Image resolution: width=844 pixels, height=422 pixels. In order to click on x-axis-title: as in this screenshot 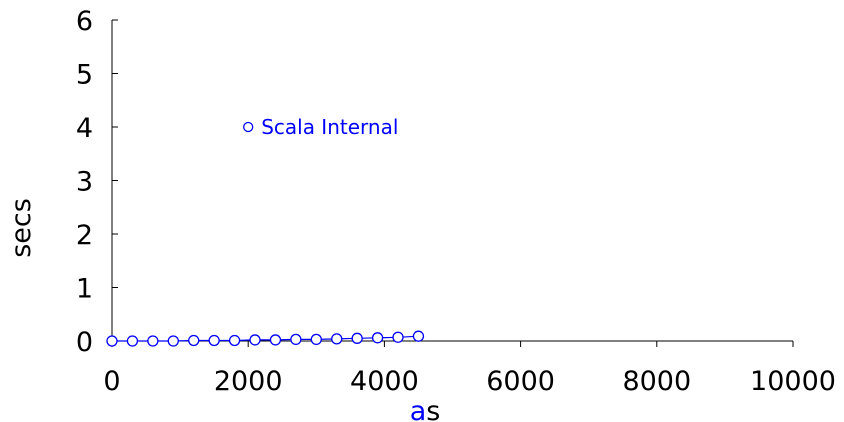, I will do `click(425, 409)`.